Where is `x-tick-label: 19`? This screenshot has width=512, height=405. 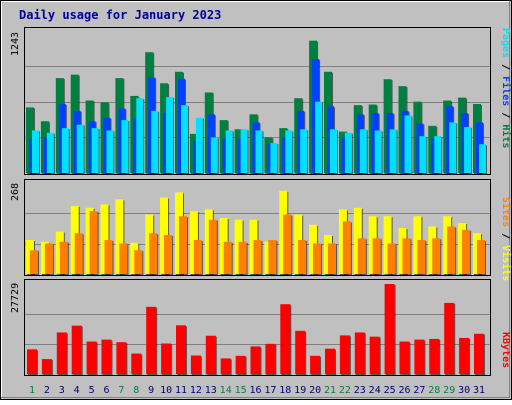 x-tick-label: 19 is located at coordinates (300, 390).